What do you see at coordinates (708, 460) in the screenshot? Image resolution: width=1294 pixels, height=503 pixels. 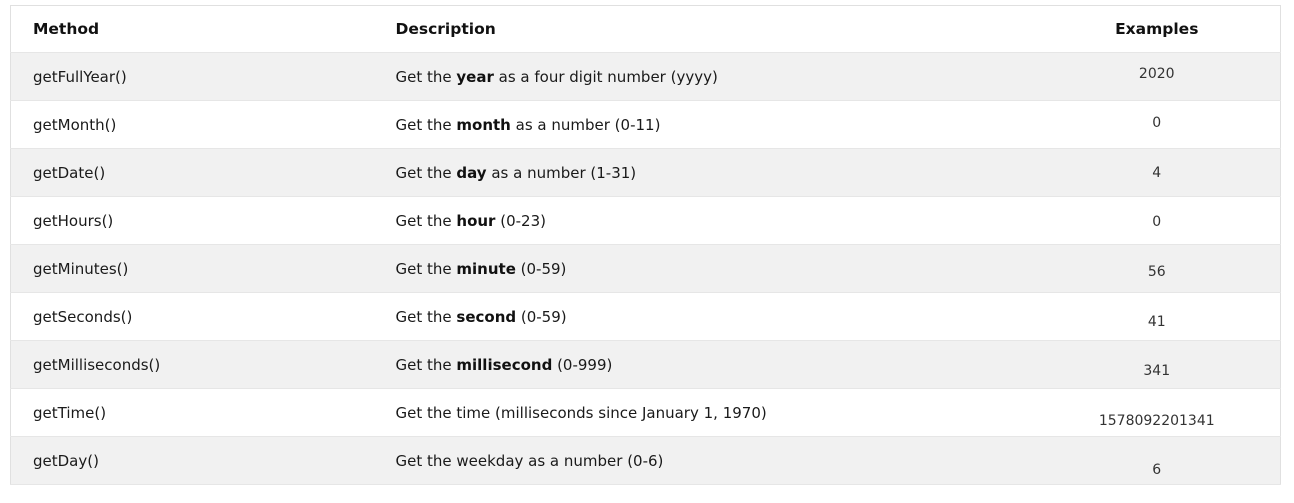 I see `cell-description: Get the weekday as a number (0-6)` at bounding box center [708, 460].